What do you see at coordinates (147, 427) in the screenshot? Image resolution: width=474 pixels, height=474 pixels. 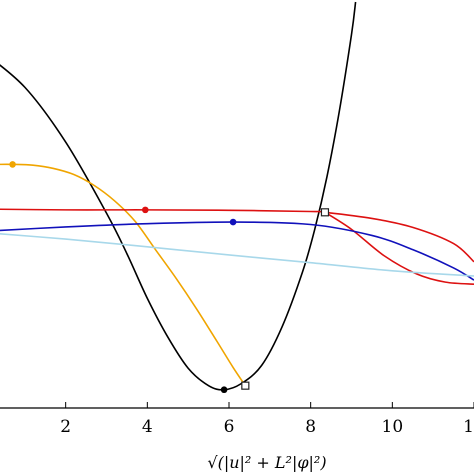 I see `x-tick-label-4: 4` at bounding box center [147, 427].